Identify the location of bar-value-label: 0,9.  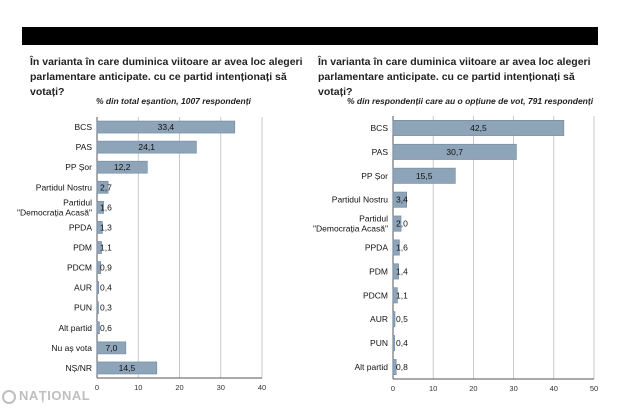
(106, 268).